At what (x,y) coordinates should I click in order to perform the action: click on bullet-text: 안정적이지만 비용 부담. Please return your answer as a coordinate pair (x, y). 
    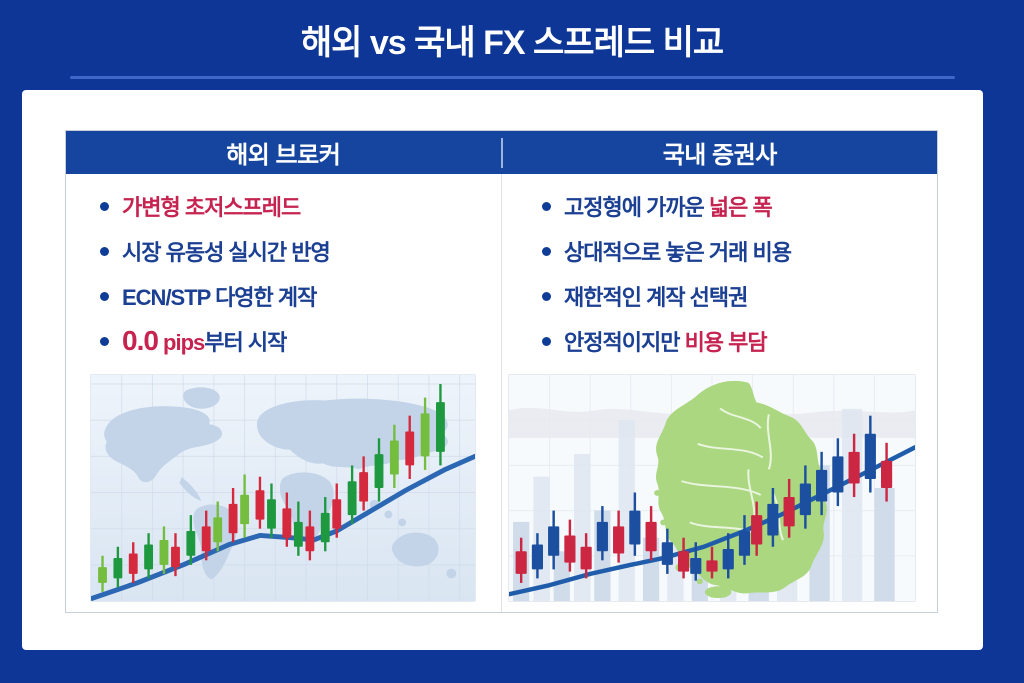
    Looking at the image, I should click on (666, 342).